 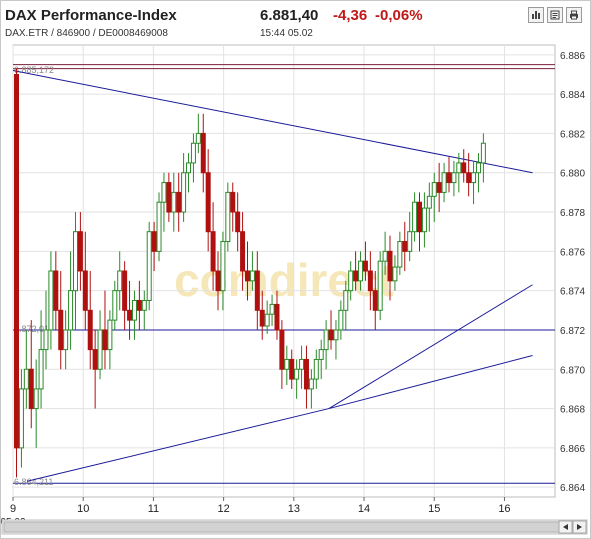 What do you see at coordinates (572, 95) in the screenshot?
I see `y-tick-label: 6.884` at bounding box center [572, 95].